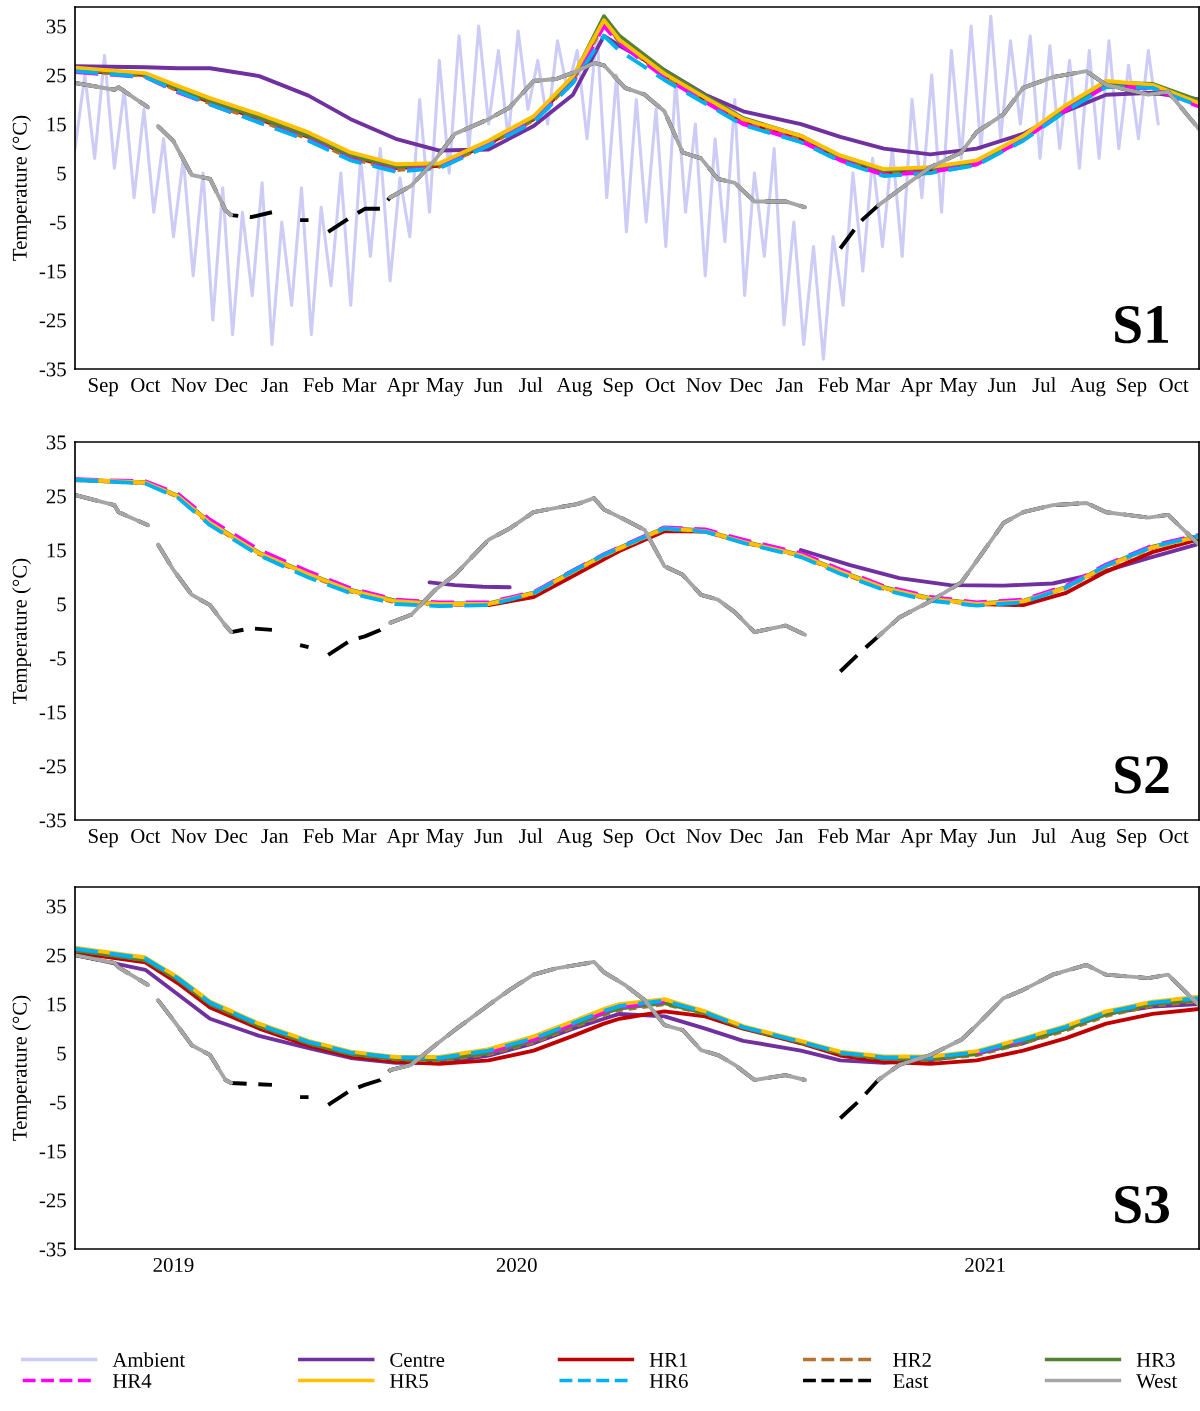  Describe the element at coordinates (1142, 1204) in the screenshot. I see `annotation: S3` at that location.